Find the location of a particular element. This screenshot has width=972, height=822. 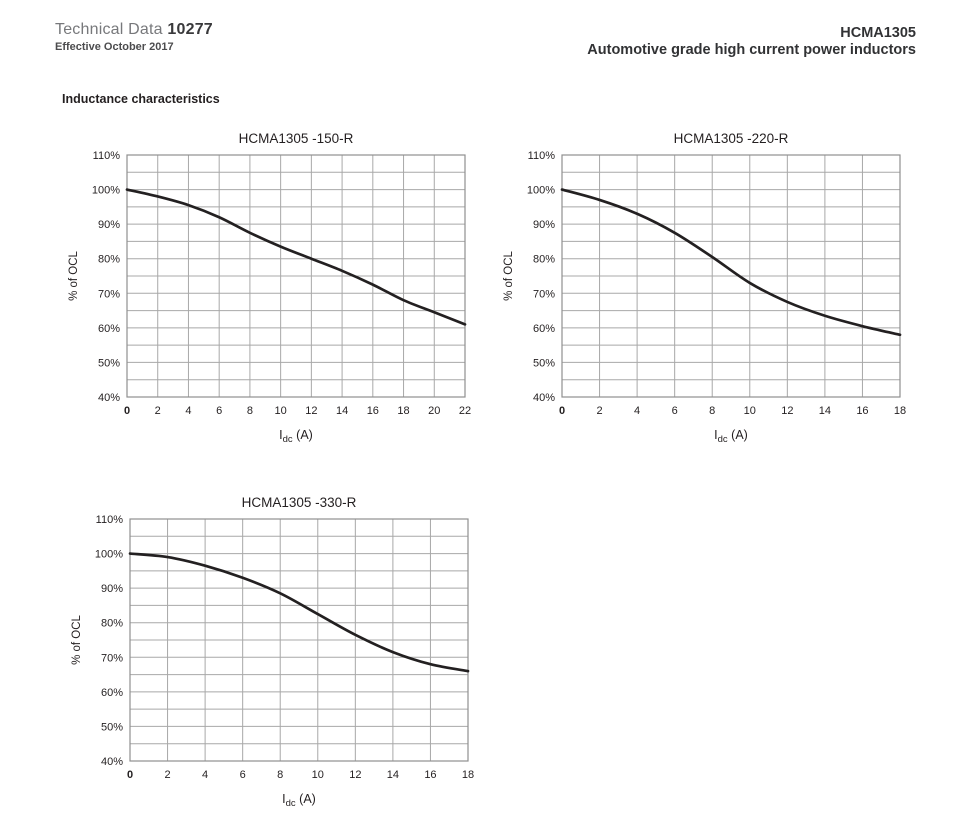

doc-title: Technical Data 10277 is located at coordinates (134, 30).